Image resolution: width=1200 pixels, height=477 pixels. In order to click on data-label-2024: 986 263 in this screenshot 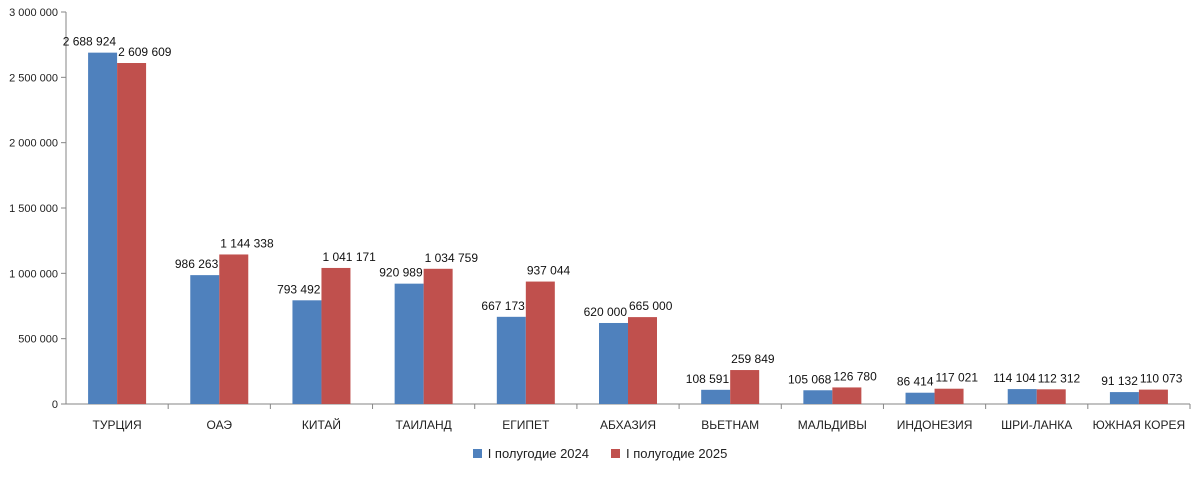, I will do `click(197, 264)`.